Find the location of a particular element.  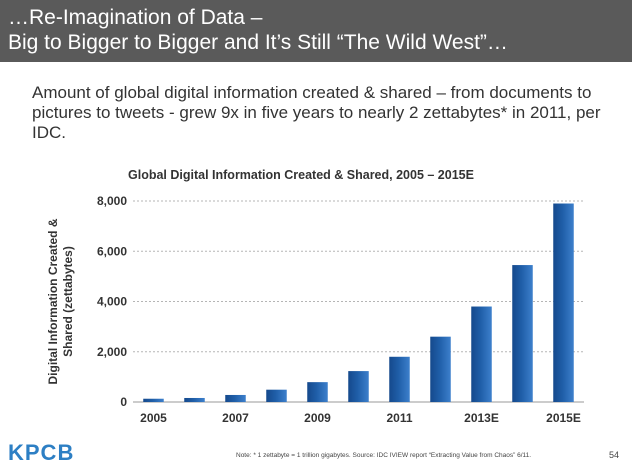

y-tick-label: 4,000 is located at coordinates (112, 302).